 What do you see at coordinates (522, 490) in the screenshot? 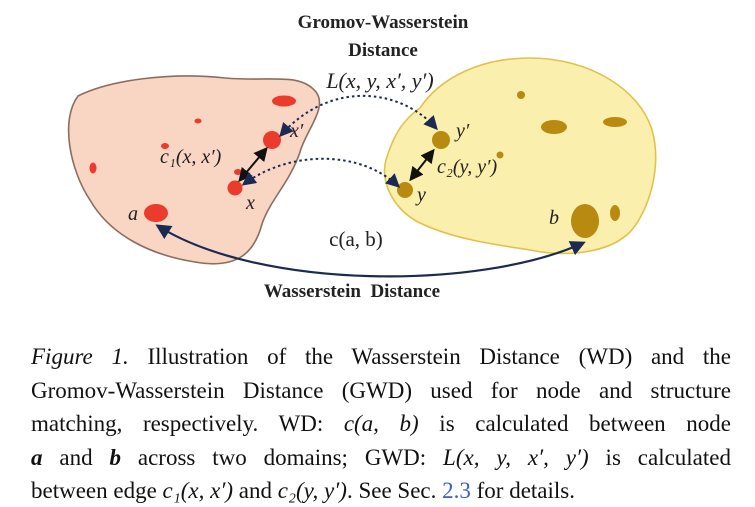
I see `caption-text: for details.` at bounding box center [522, 490].